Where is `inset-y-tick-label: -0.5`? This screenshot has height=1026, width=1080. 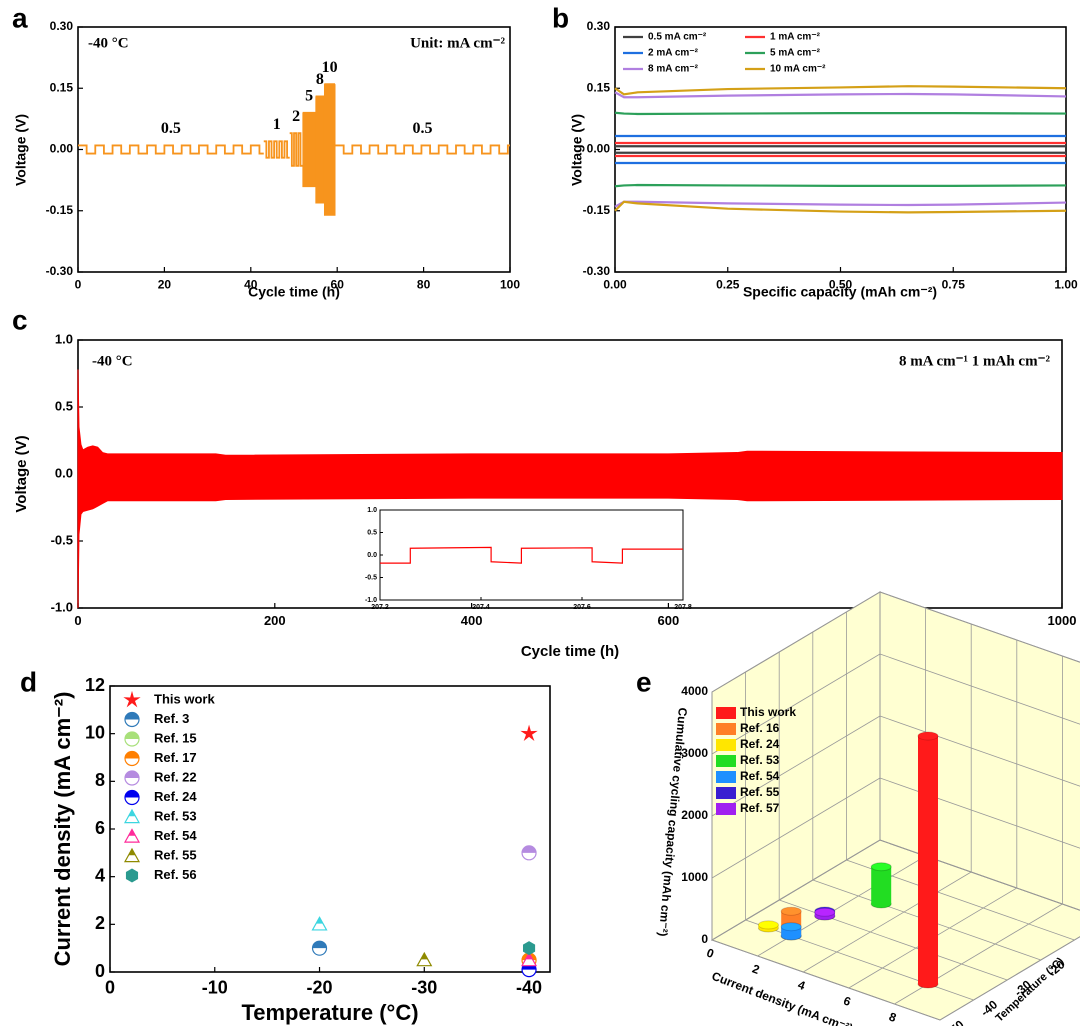
inset-y-tick-label: -0.5 is located at coordinates (371, 577).